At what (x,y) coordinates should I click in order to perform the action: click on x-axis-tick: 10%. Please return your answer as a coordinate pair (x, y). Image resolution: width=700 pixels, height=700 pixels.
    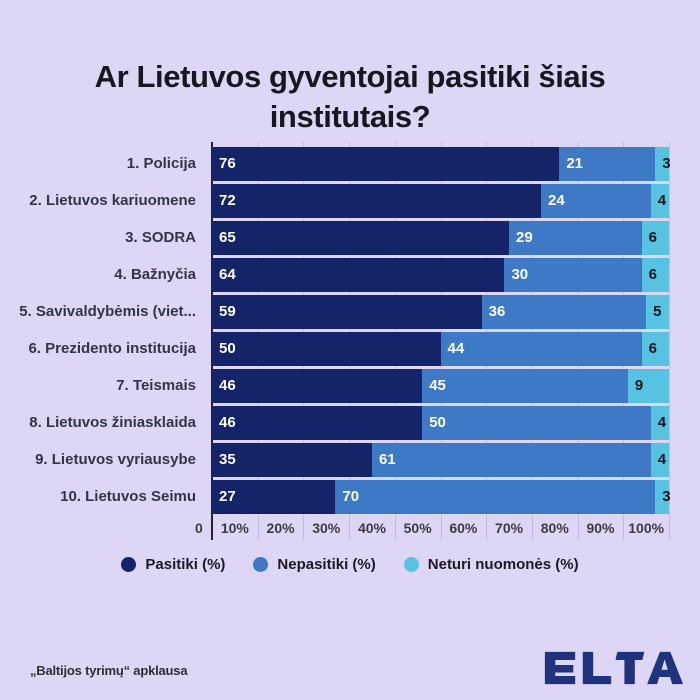
    Looking at the image, I should click on (234, 528).